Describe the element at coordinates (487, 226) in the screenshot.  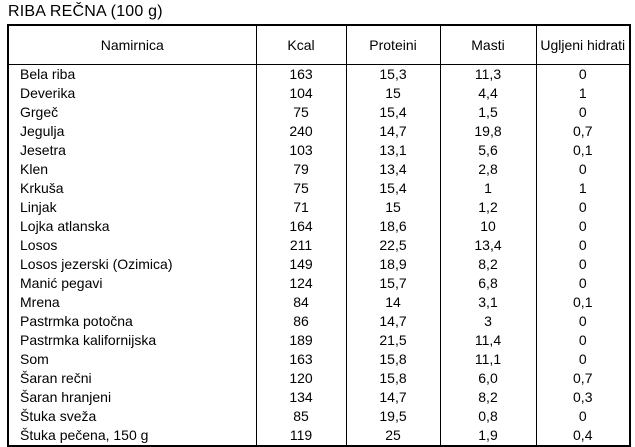
I see `value-cell: 10` at that location.